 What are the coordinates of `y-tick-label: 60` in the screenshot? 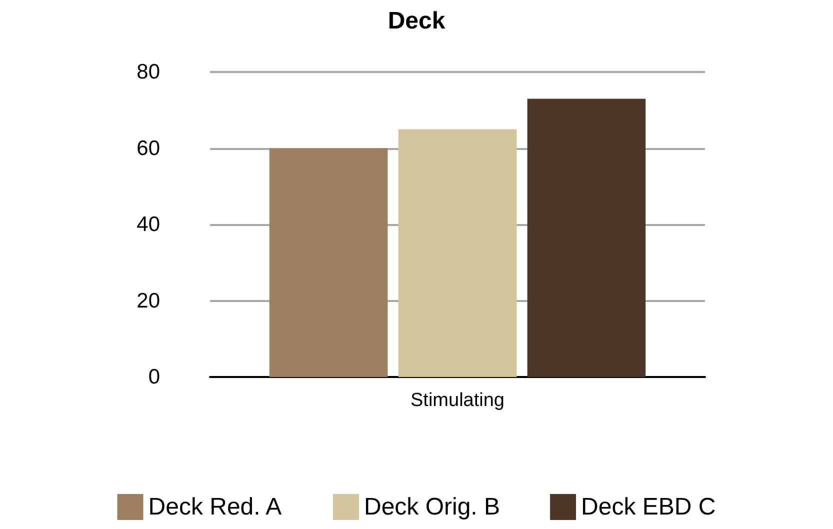 It's located at (148, 148).